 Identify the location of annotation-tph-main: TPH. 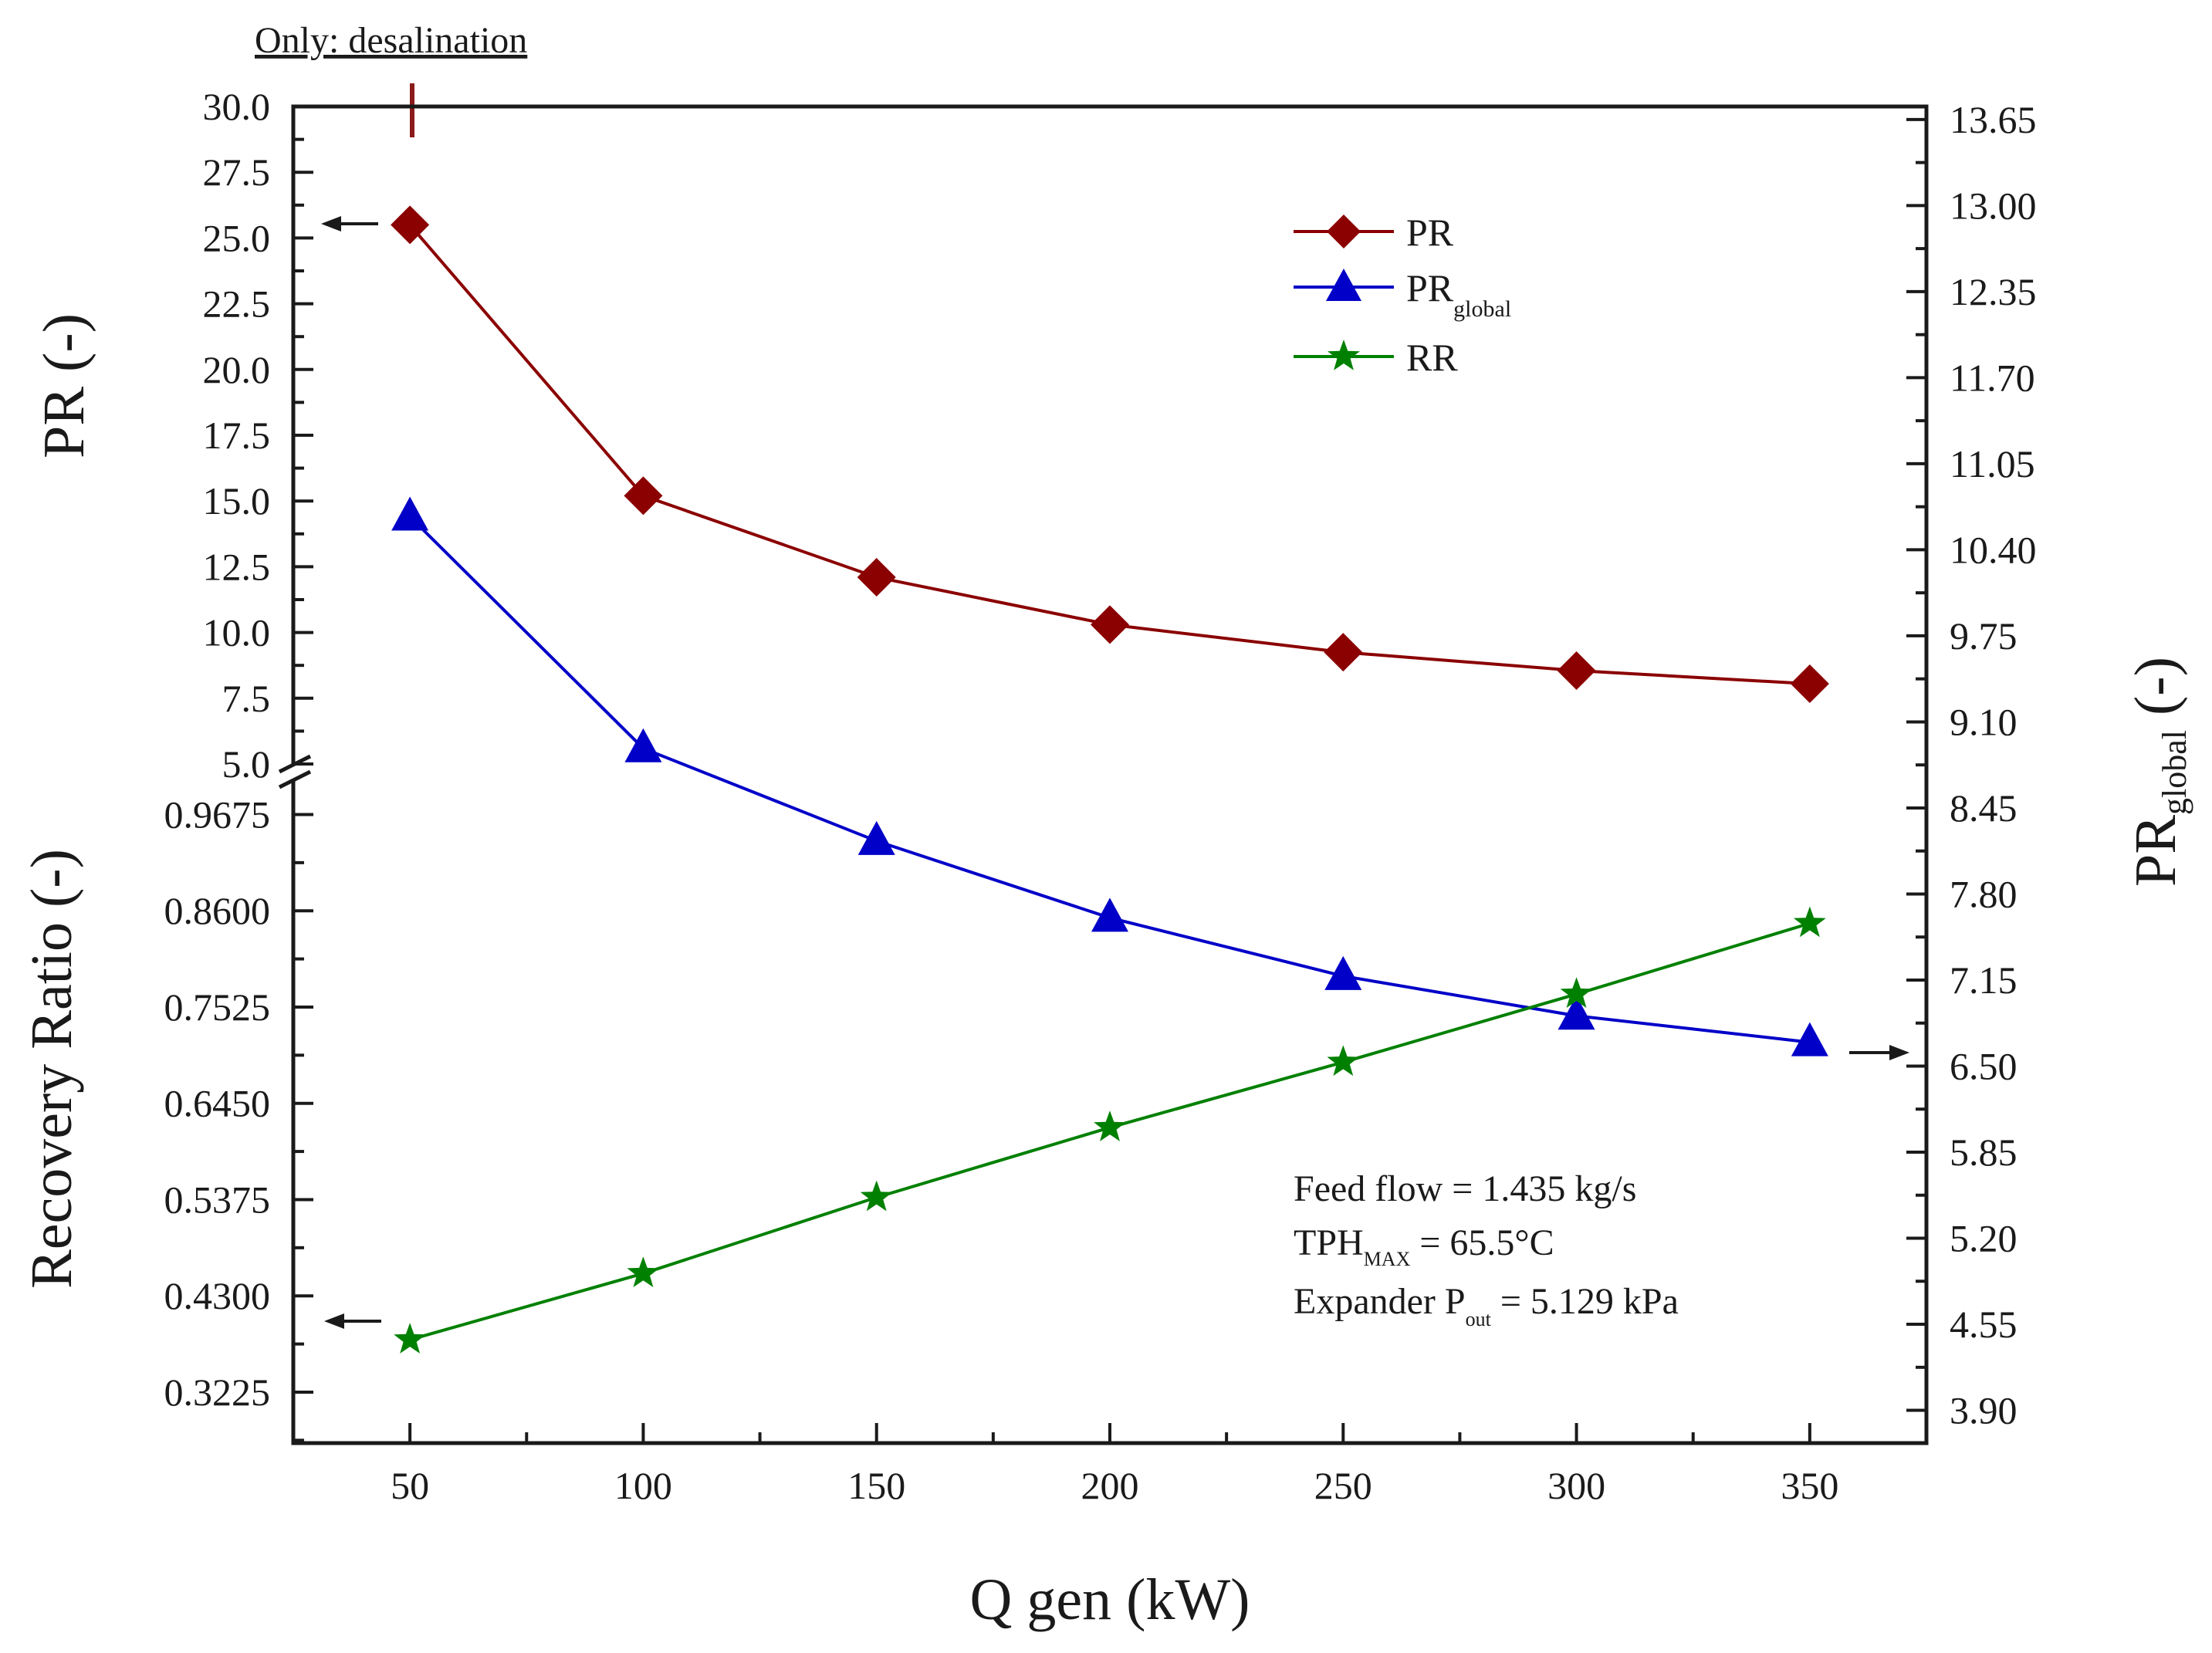
(1329, 1243).